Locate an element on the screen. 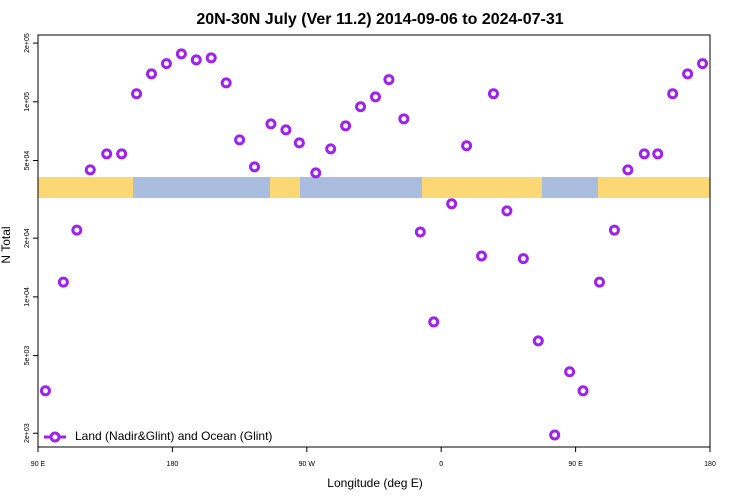  y-tick-label: 5e+04 is located at coordinates (27, 161).